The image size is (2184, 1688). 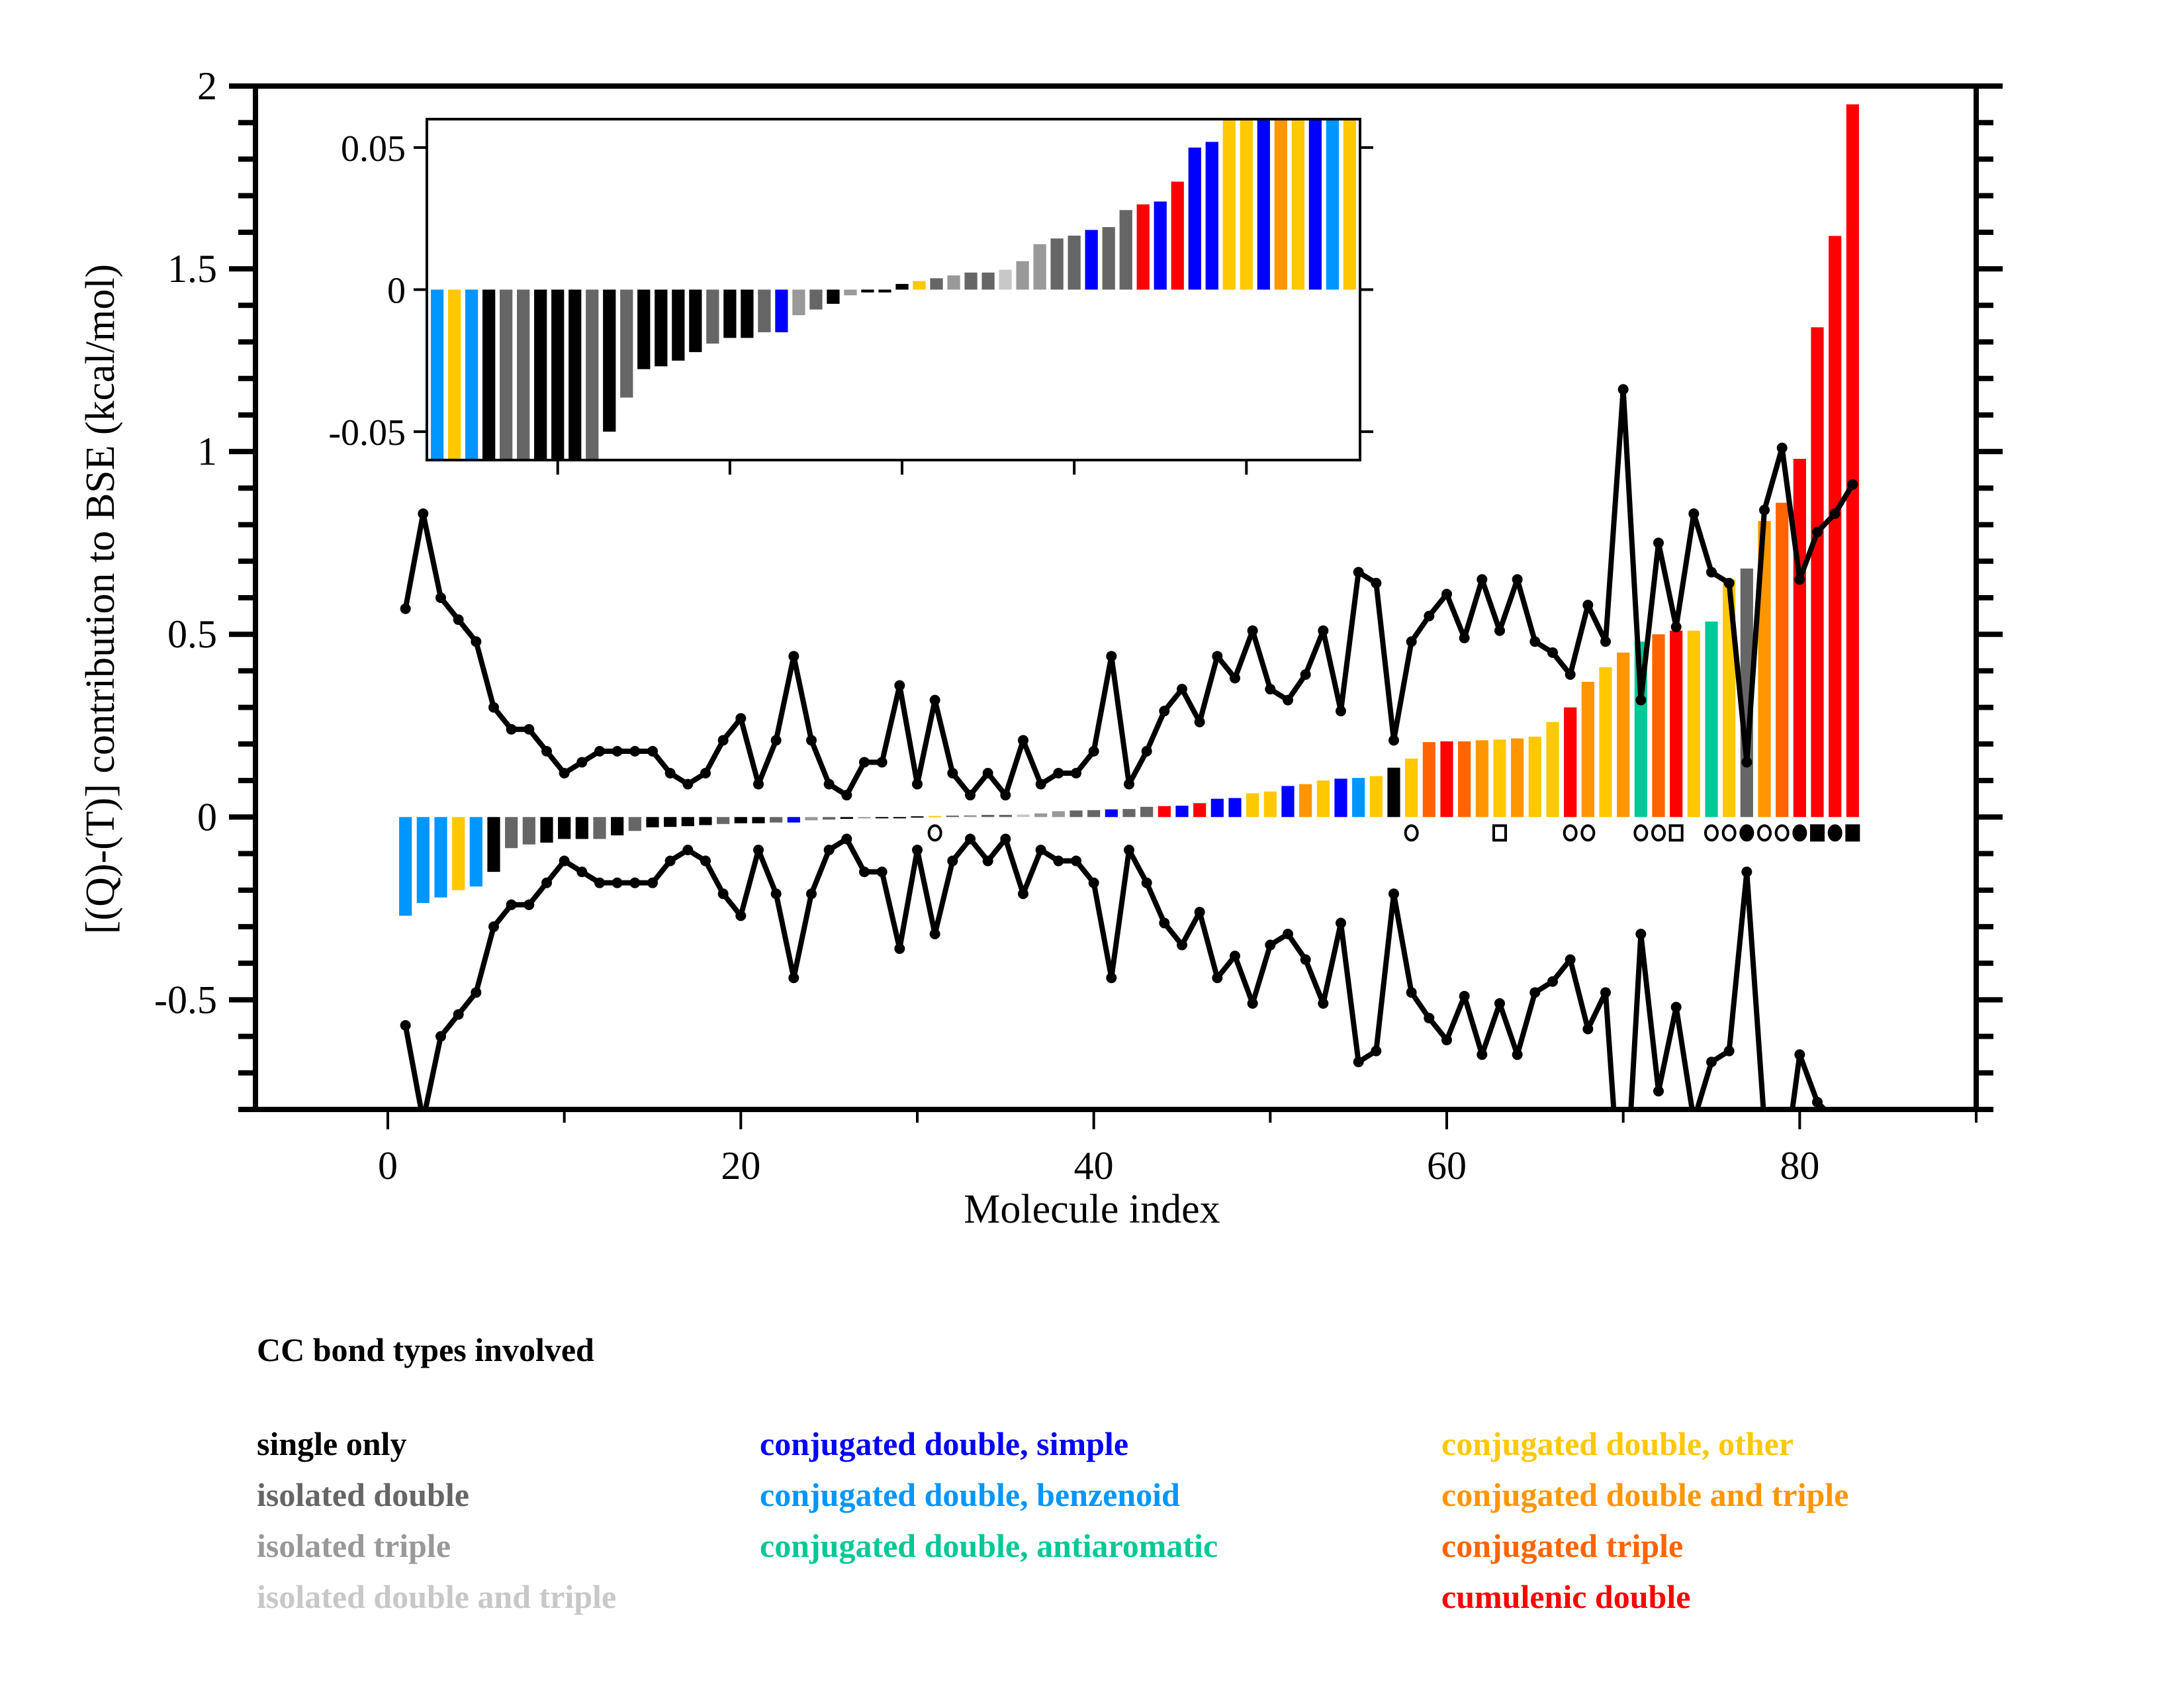 What do you see at coordinates (354, 1545) in the screenshot?
I see `legend-item: isolated triple` at bounding box center [354, 1545].